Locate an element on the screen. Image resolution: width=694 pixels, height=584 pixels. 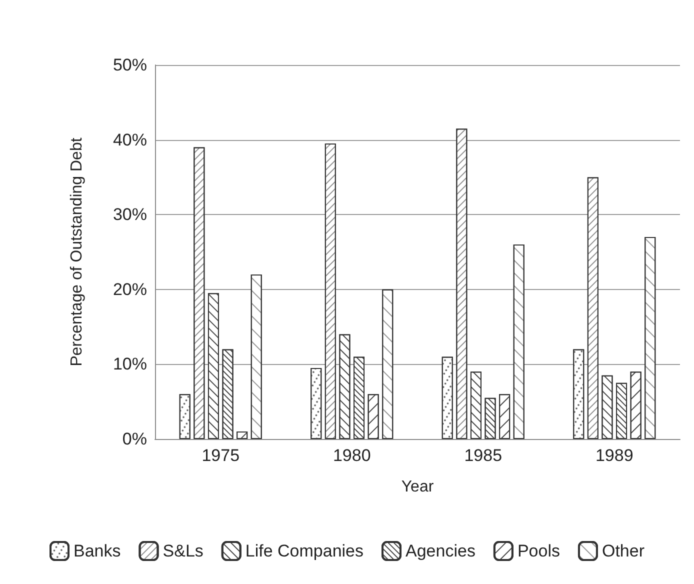
y-tick-label: 10% is located at coordinates (129, 364).